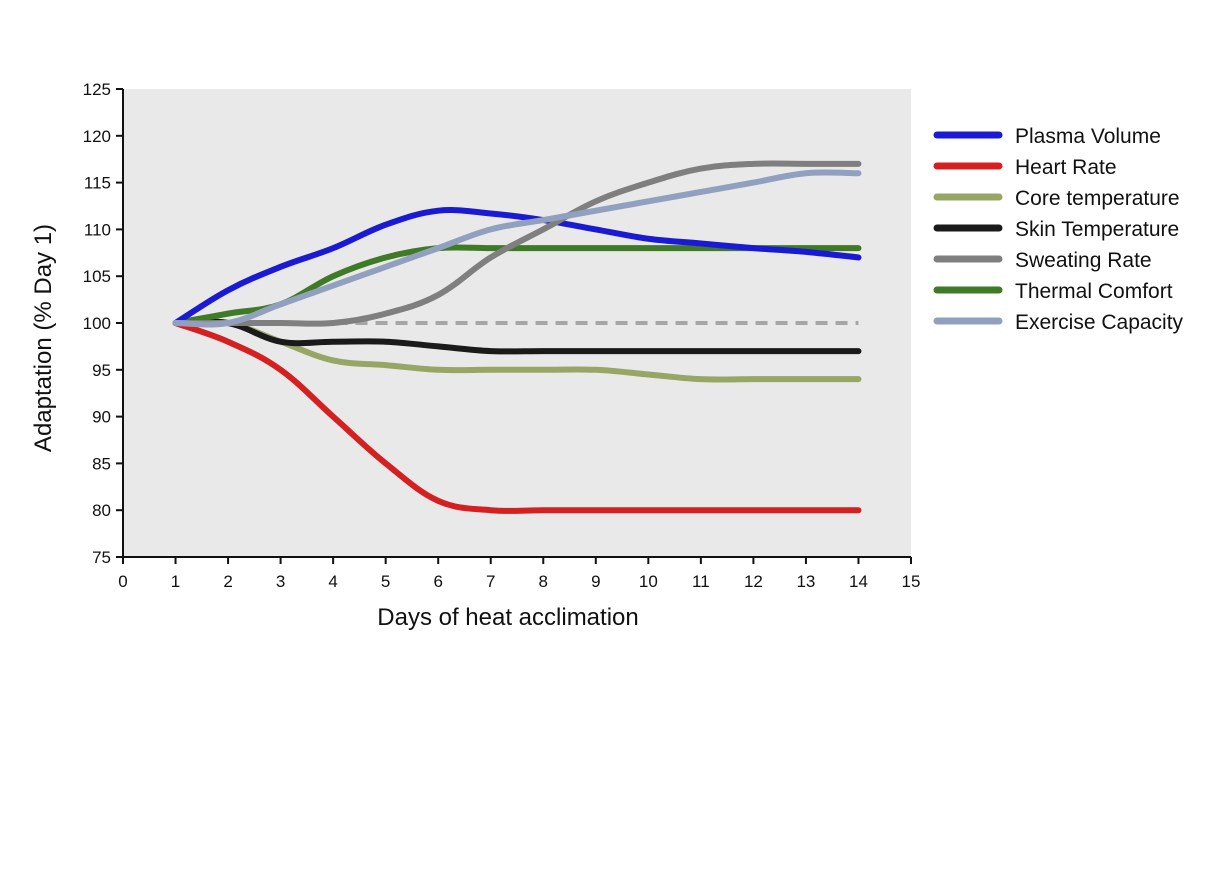  I want to click on series-line-exercise-capacity, so click(517, 248).